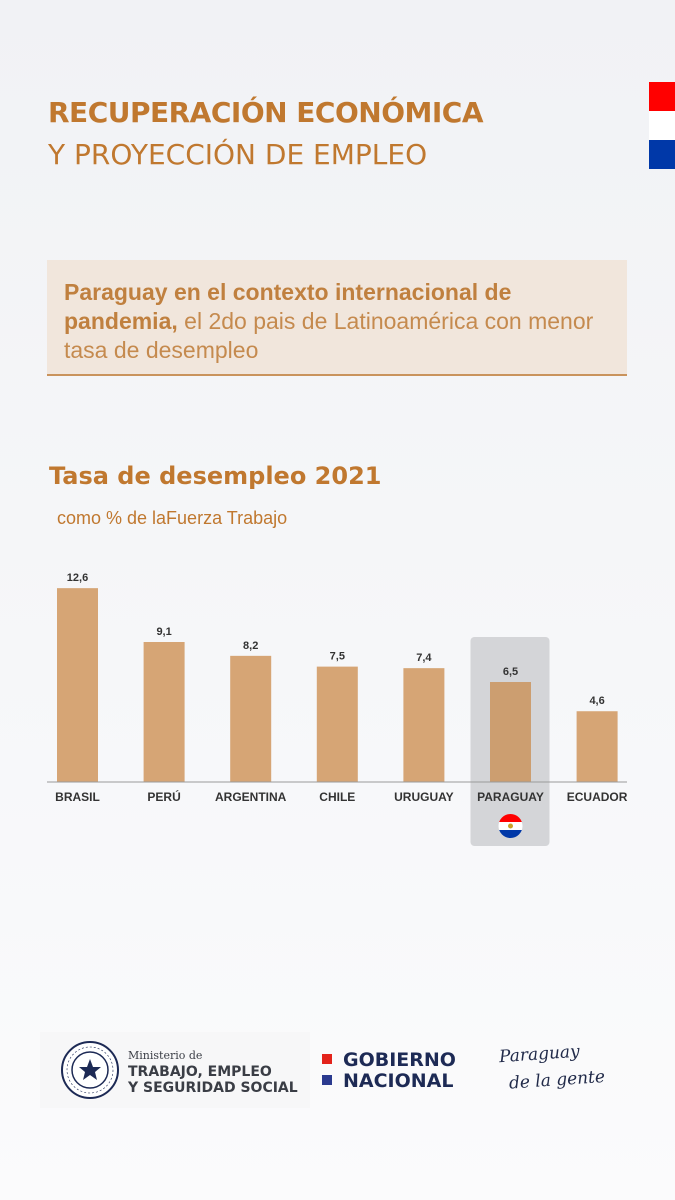 The height and width of the screenshot is (1200, 675). What do you see at coordinates (251, 797) in the screenshot?
I see `category-label: ARGENTINA` at bounding box center [251, 797].